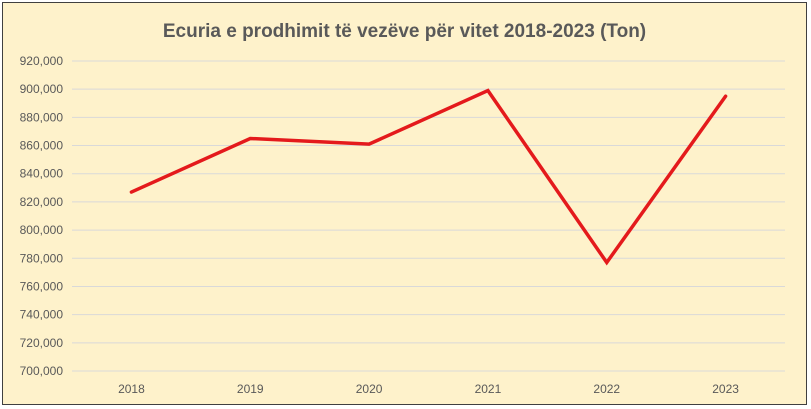  What do you see at coordinates (42, 371) in the screenshot?
I see `y-tick-label: 700,000` at bounding box center [42, 371].